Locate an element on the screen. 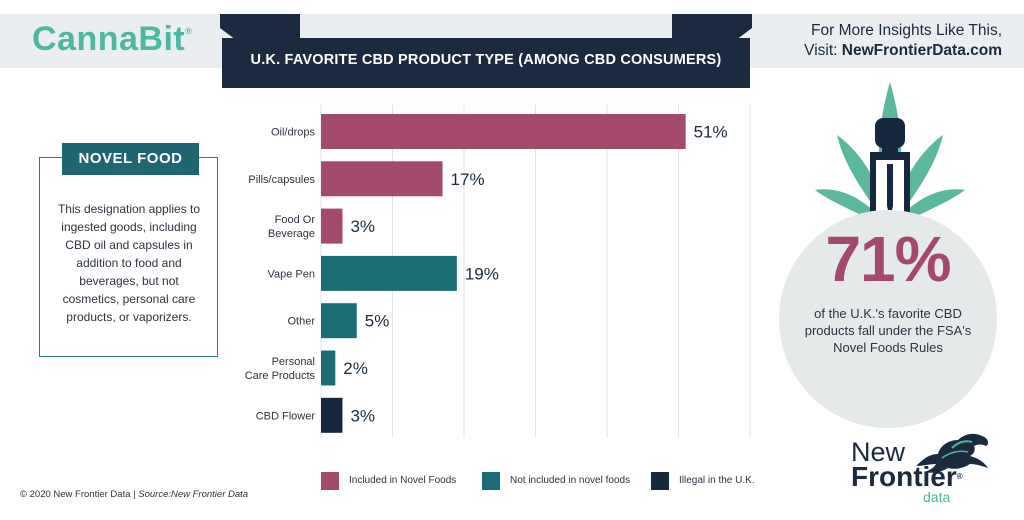 The height and width of the screenshot is (520, 1024). bar-value-label: 17% is located at coordinates (468, 179).